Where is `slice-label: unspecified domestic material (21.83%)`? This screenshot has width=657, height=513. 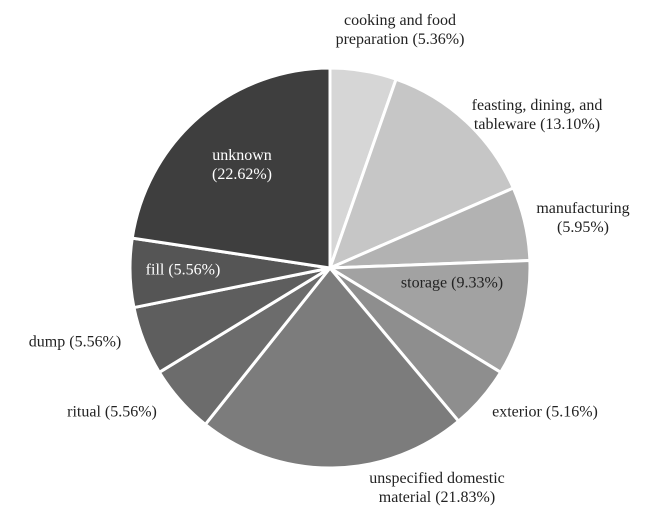
slice-label: unspecified domestic material (21.83%) is located at coordinates (437, 488).